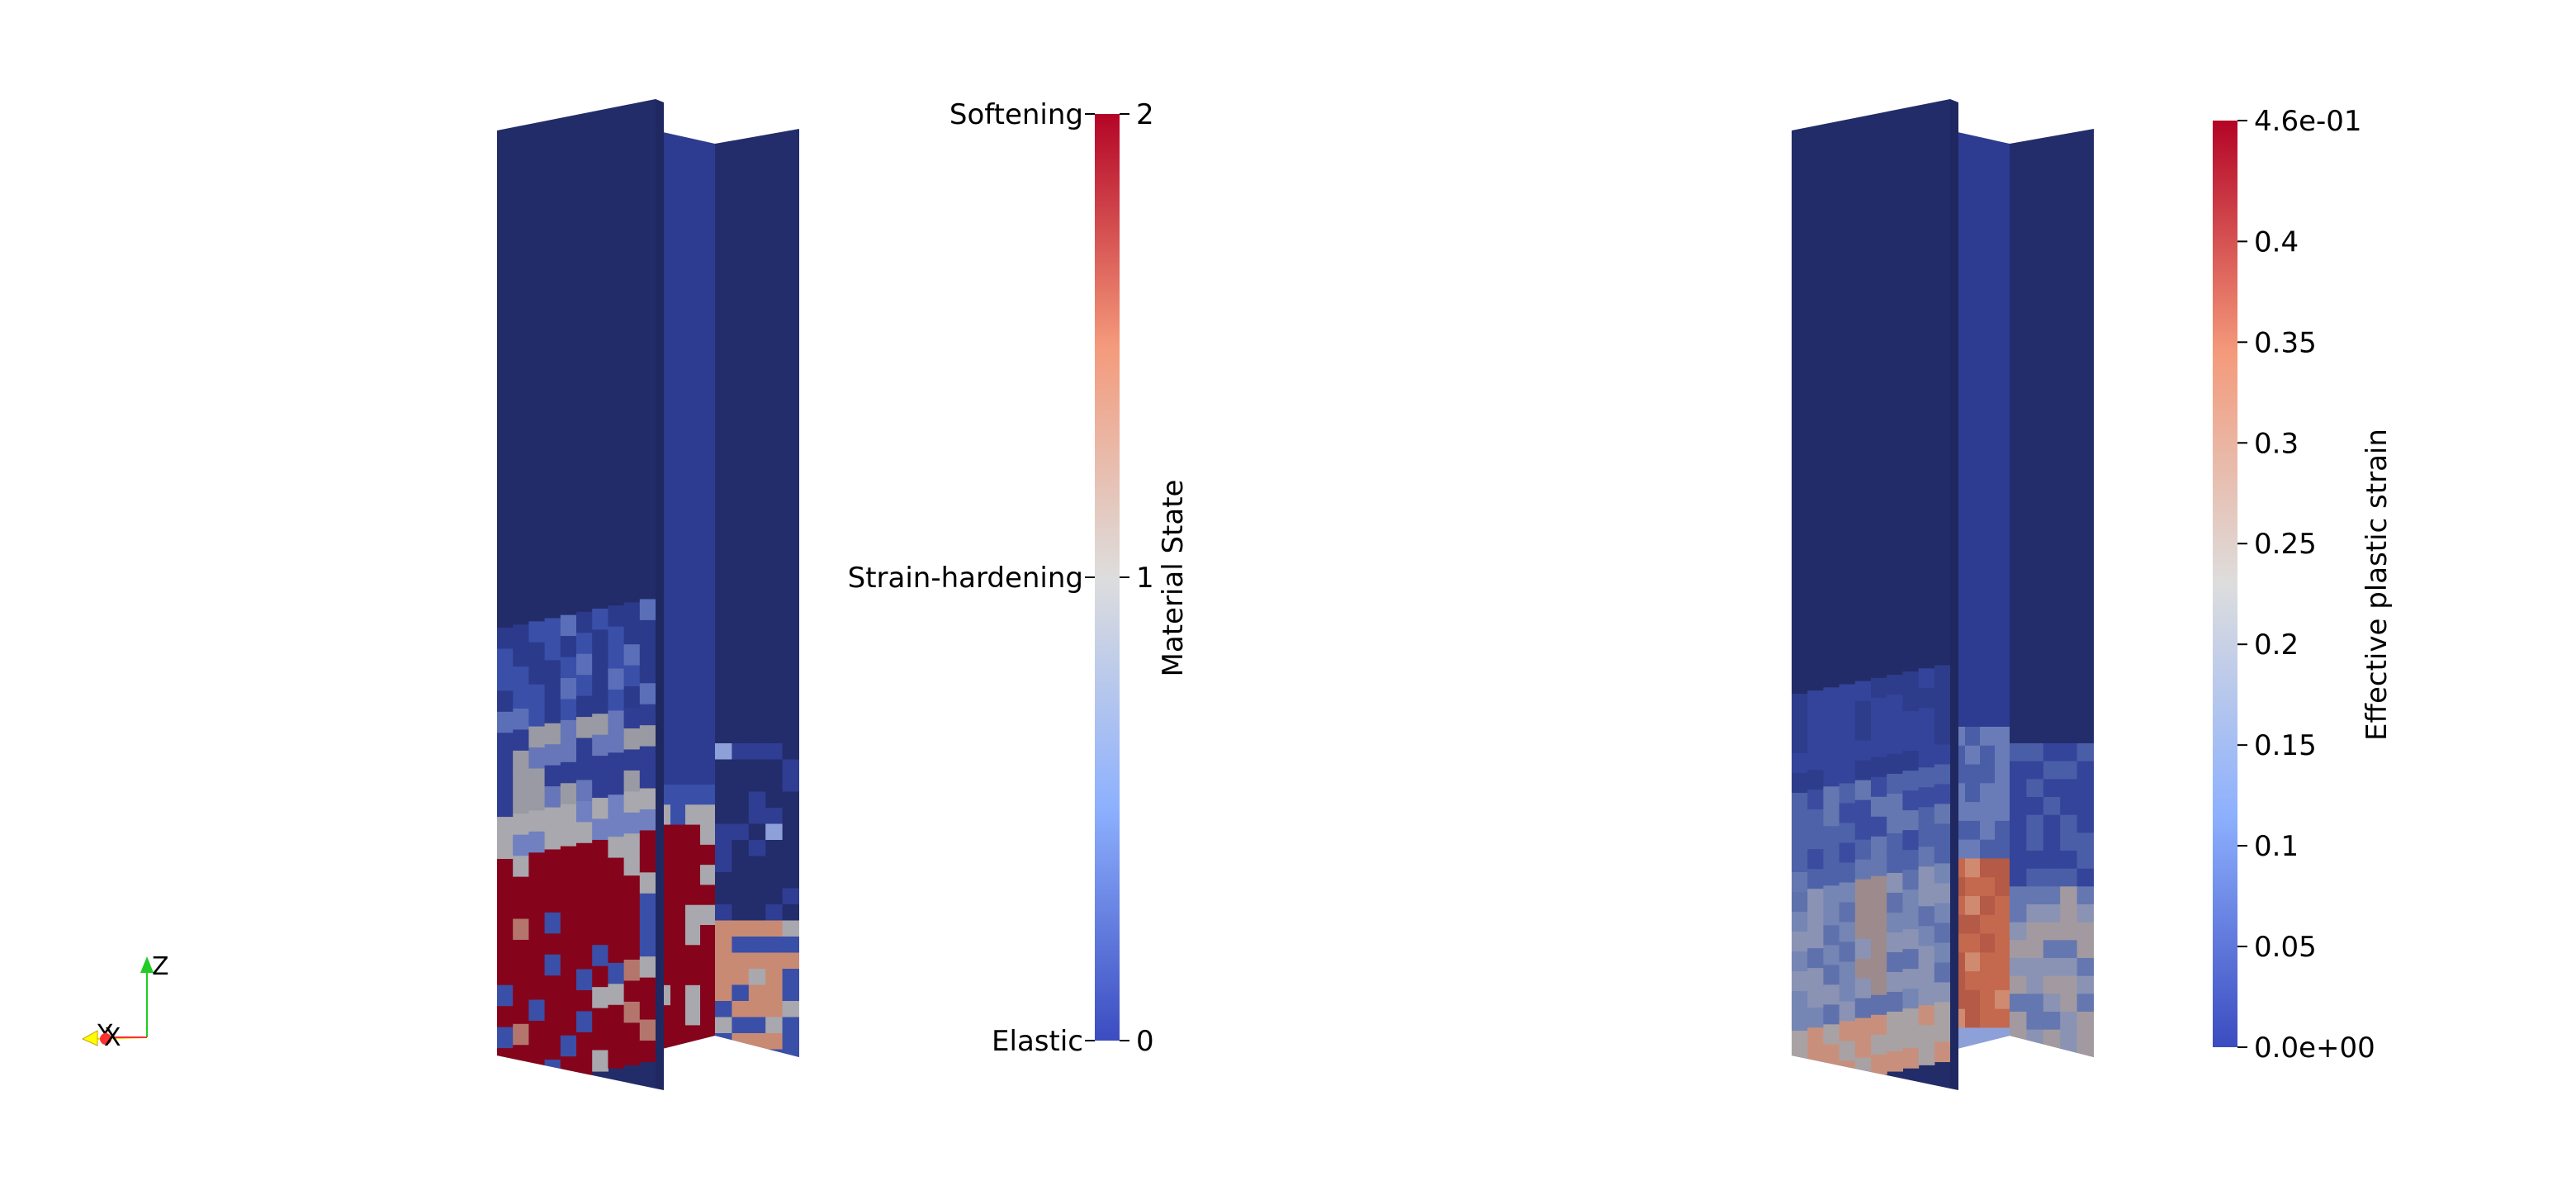 The width and height of the screenshot is (2576, 1181). I want to click on colorbar-tick-label: 0.3, so click(2276, 443).